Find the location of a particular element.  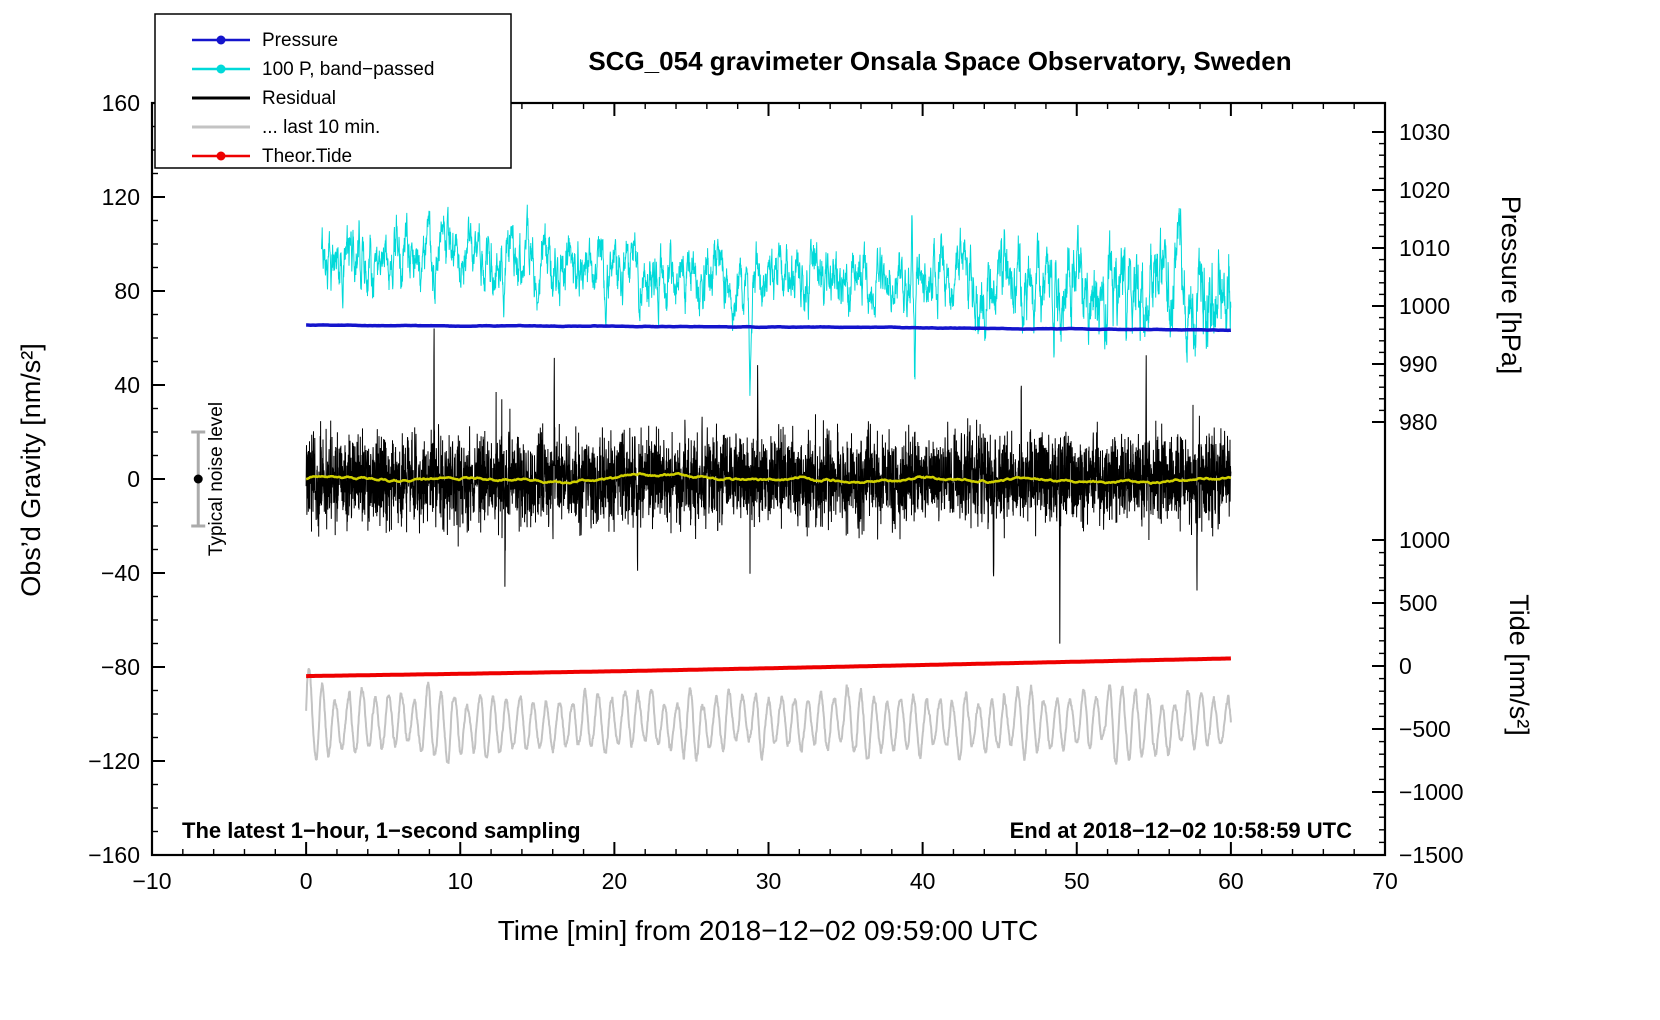

legend-item-label: Residual is located at coordinates (299, 98).